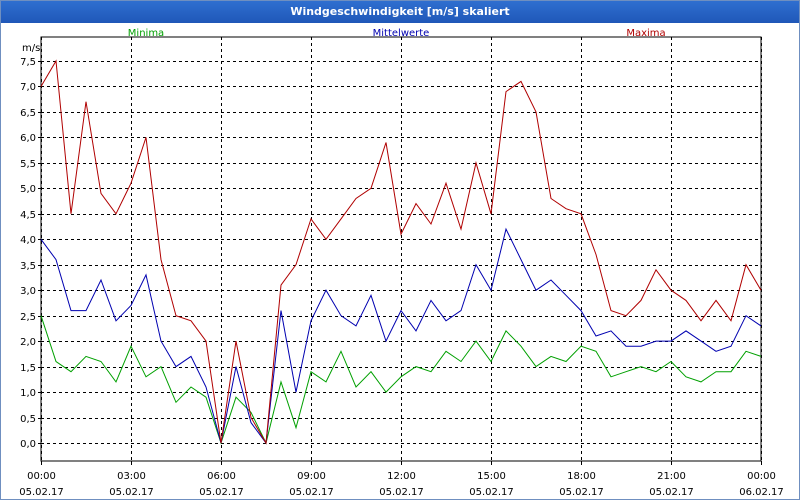  Describe the element at coordinates (28, 444) in the screenshot. I see `y-tick-label: 0,0` at that location.